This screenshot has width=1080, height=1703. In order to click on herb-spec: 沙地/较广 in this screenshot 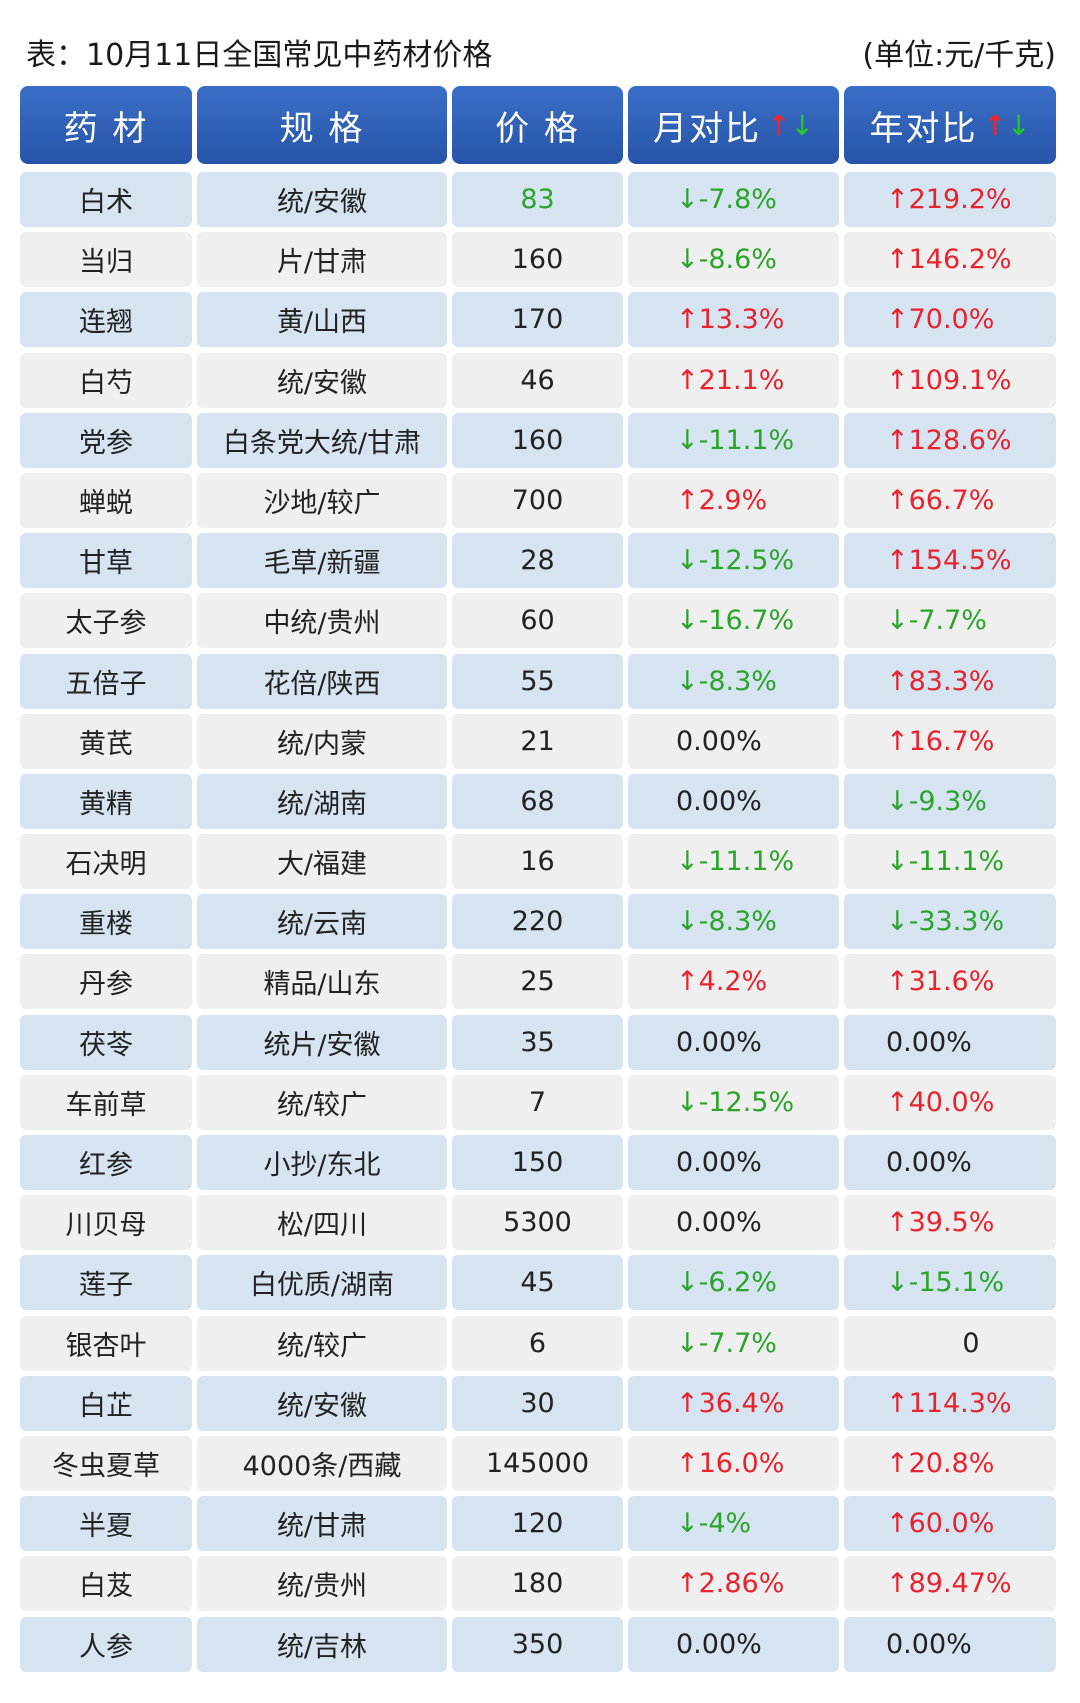, I will do `click(322, 500)`.